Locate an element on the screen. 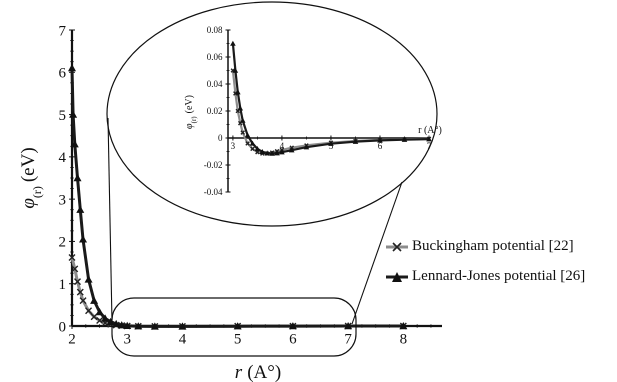 Image resolution: width=617 pixels, height=382 pixels. main-plot-x-tick-label: 7 is located at coordinates (348, 339).